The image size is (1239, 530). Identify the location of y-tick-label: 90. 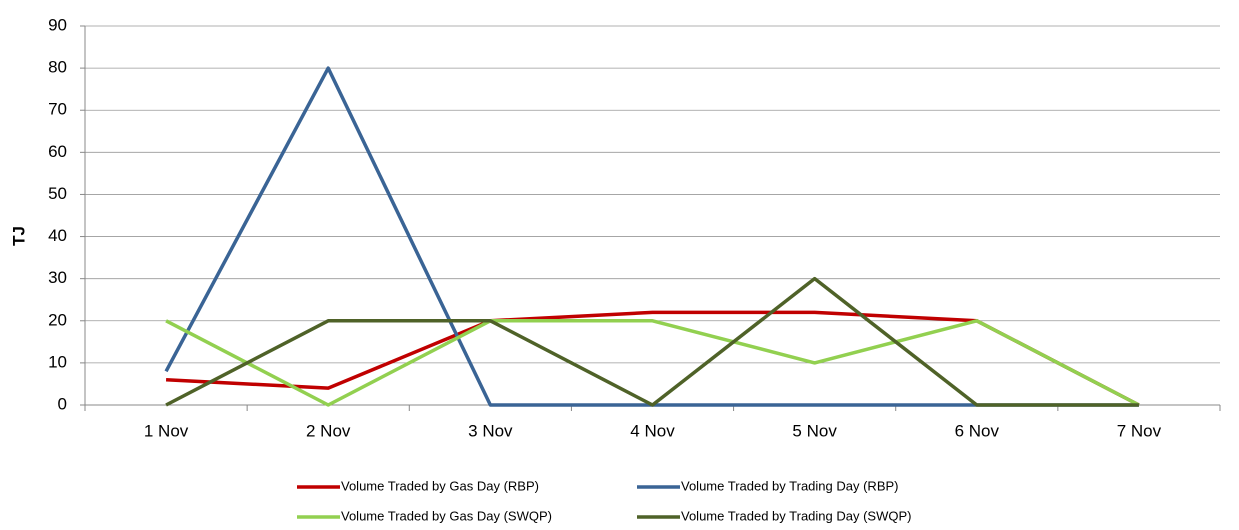
(57, 24).